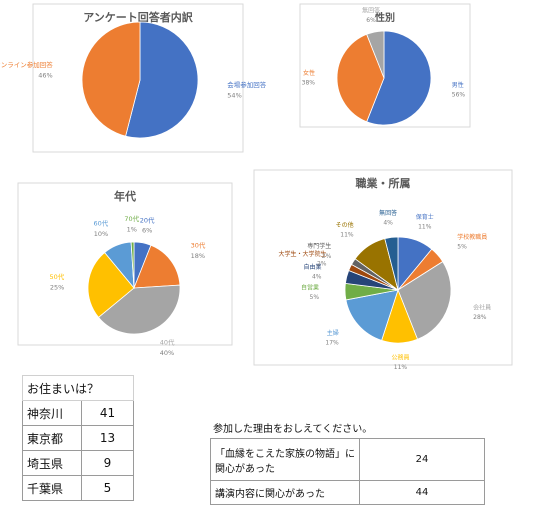 The height and width of the screenshot is (505, 541). What do you see at coordinates (312, 267) in the screenshot?
I see `slice-label: 自由業` at bounding box center [312, 267].